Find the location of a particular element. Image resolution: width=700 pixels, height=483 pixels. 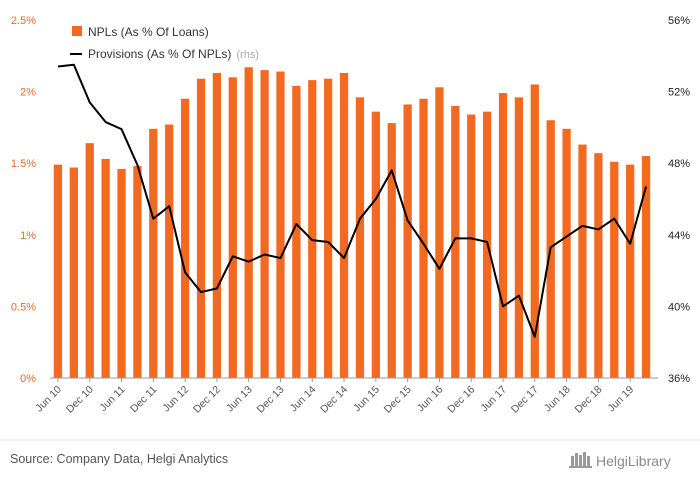

legend-label-provisions: Provisions (As % Of NPLs) is located at coordinates (159, 54).